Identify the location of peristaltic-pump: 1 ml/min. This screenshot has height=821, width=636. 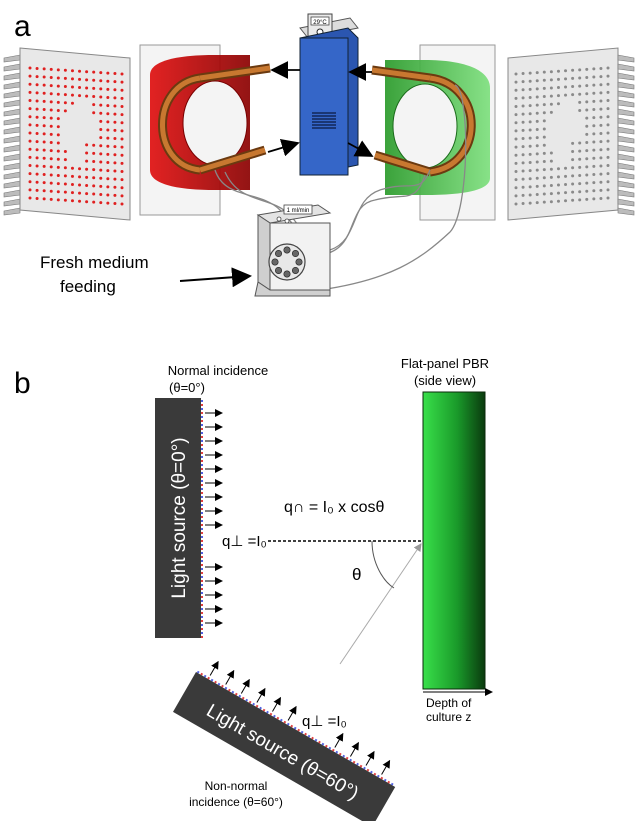
(293, 250).